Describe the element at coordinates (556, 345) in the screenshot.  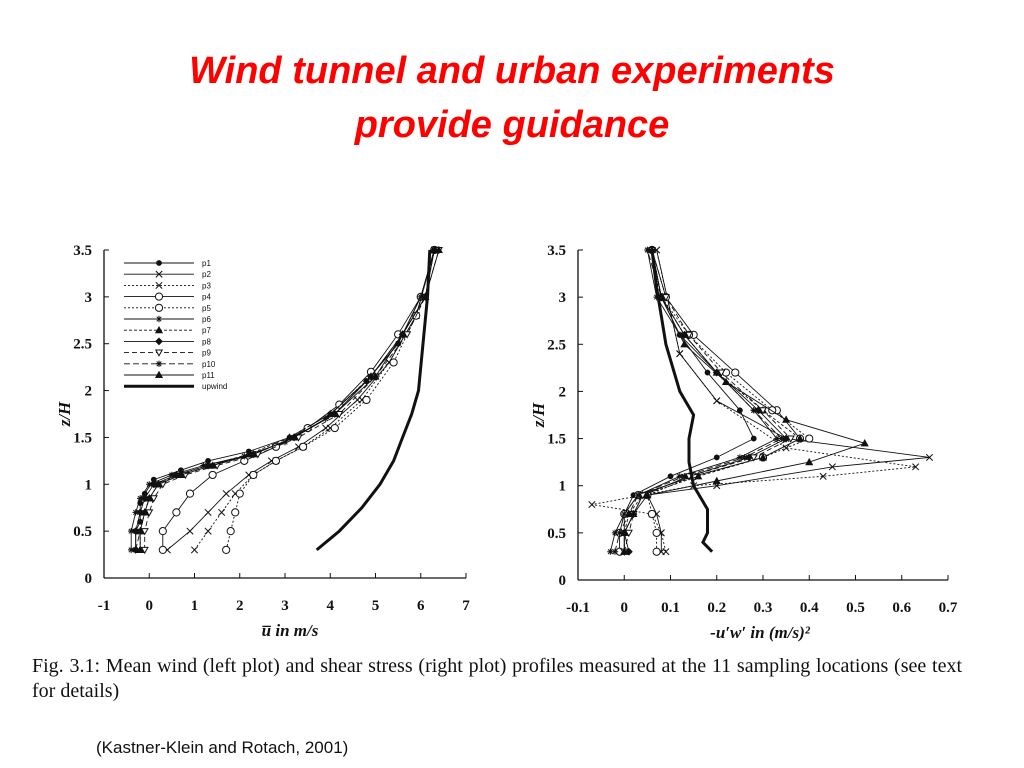
I see `y-tick-label: 2.5` at that location.